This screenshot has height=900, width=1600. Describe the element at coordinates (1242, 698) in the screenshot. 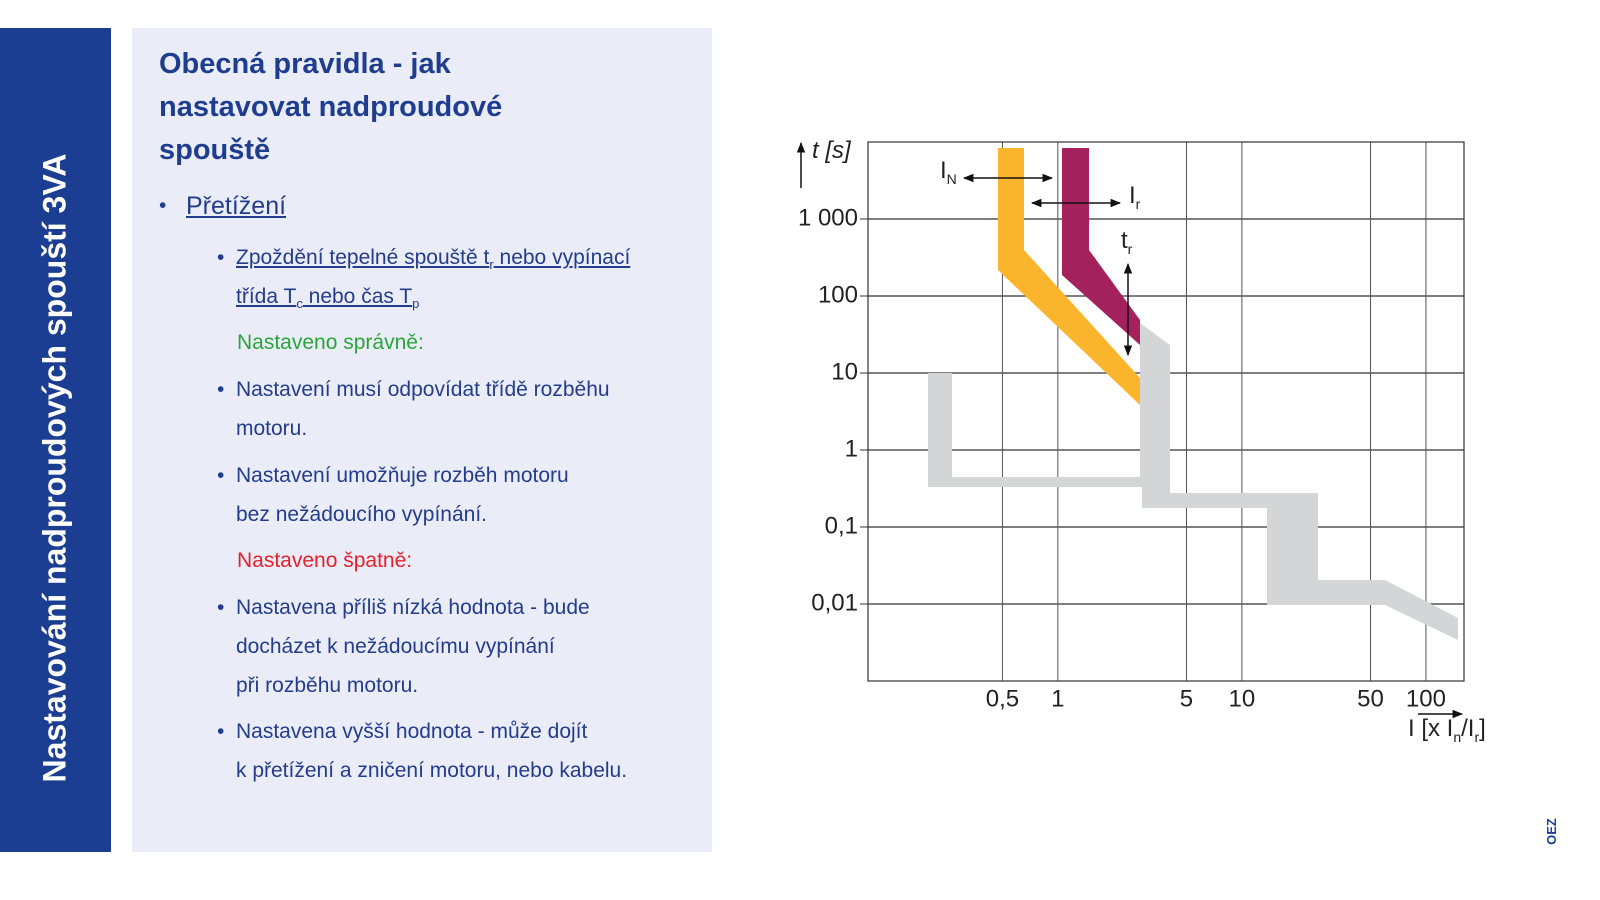

I see `x-tick-label: 10` at that location.